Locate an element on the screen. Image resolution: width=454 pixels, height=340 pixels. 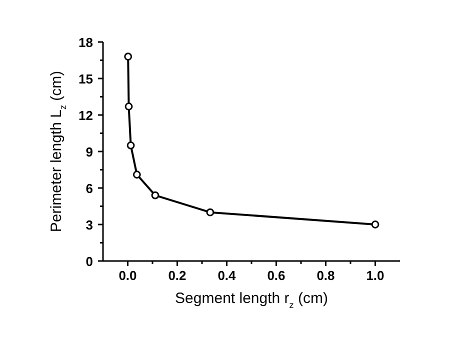
y-tick-label: 15 is located at coordinates (85, 79).